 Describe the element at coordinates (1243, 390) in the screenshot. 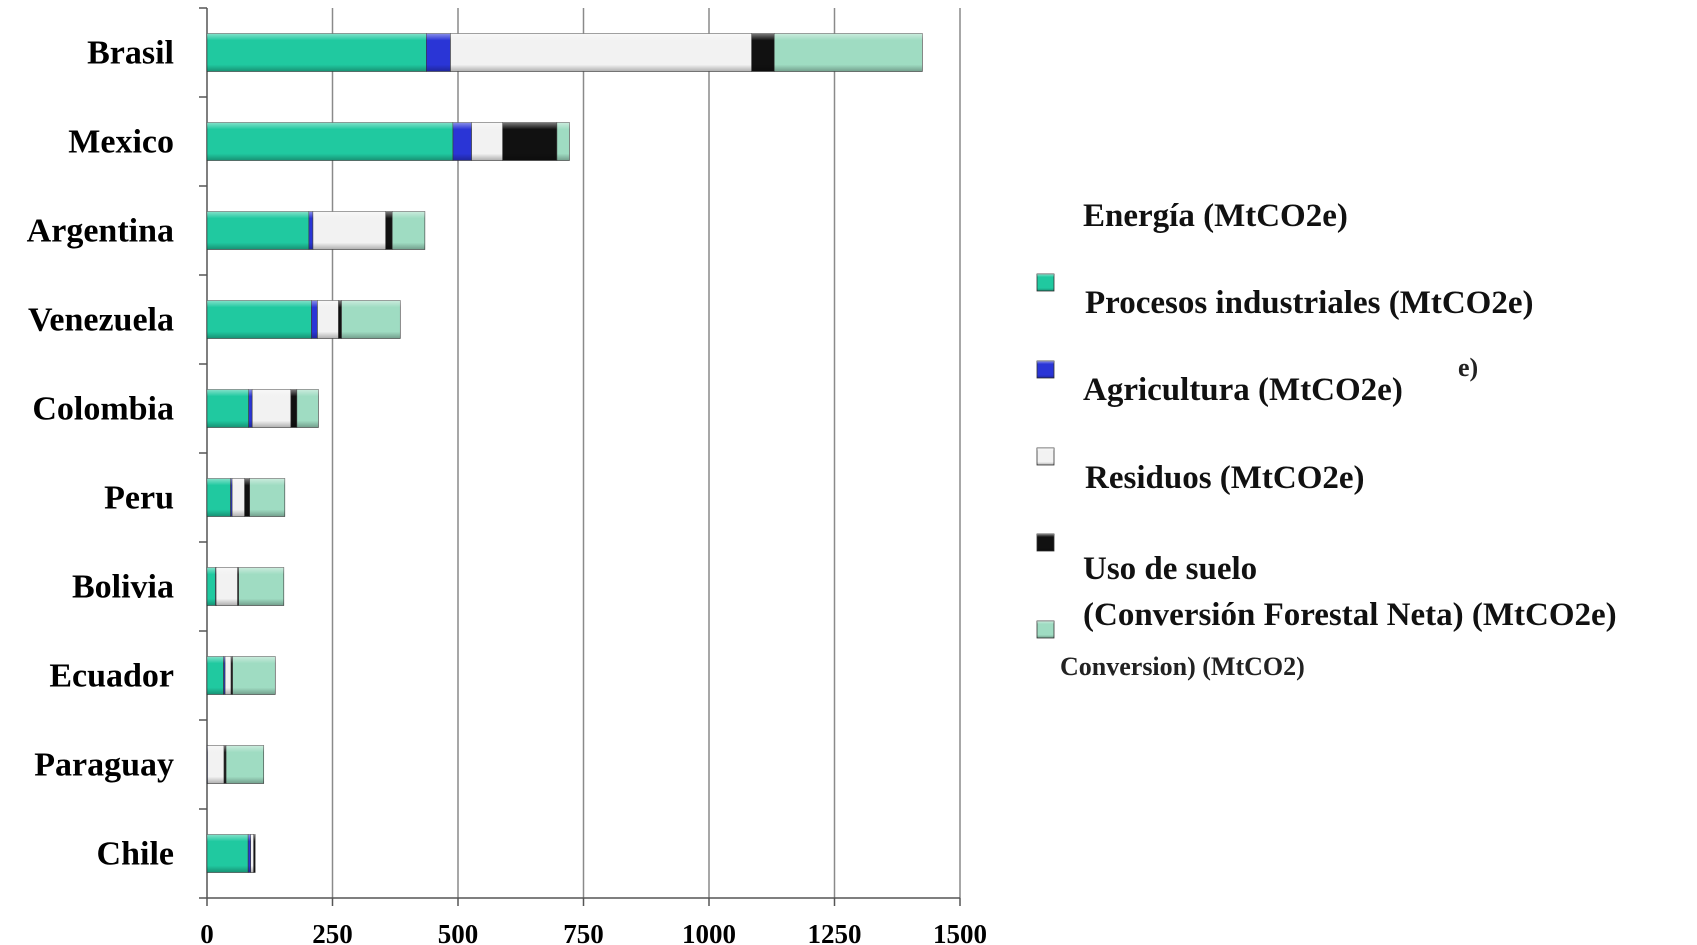

I see `legend-label: Agricultura (MtCO2e)` at that location.